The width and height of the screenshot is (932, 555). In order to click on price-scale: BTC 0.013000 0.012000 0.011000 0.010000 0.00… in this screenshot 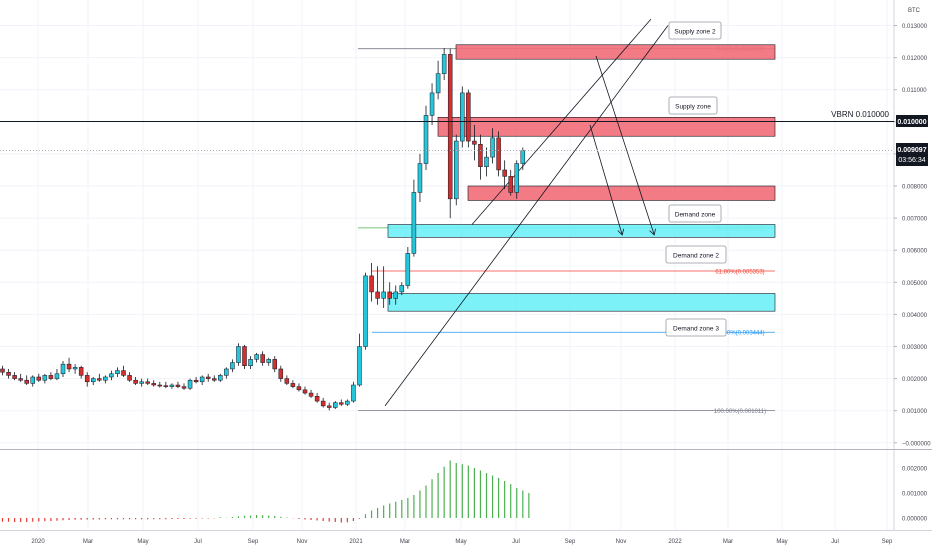, I will do `click(912, 227)`.